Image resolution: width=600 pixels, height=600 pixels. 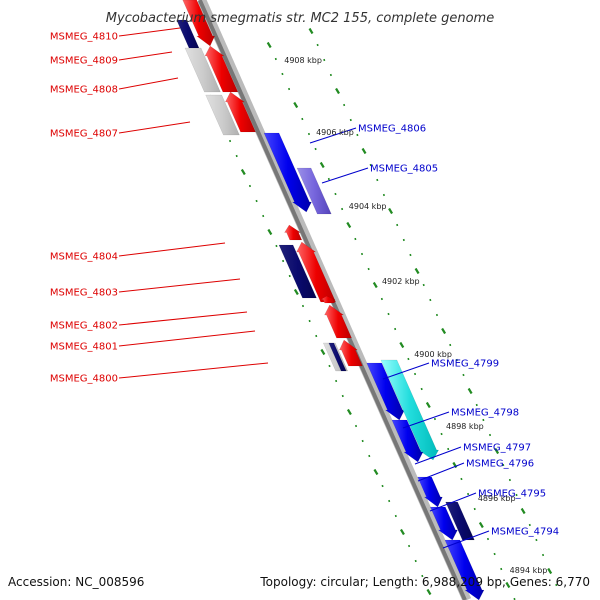 What do you see at coordinates (465, 364) in the screenshot?
I see `gene-label: MSMEG_4799` at bounding box center [465, 364].